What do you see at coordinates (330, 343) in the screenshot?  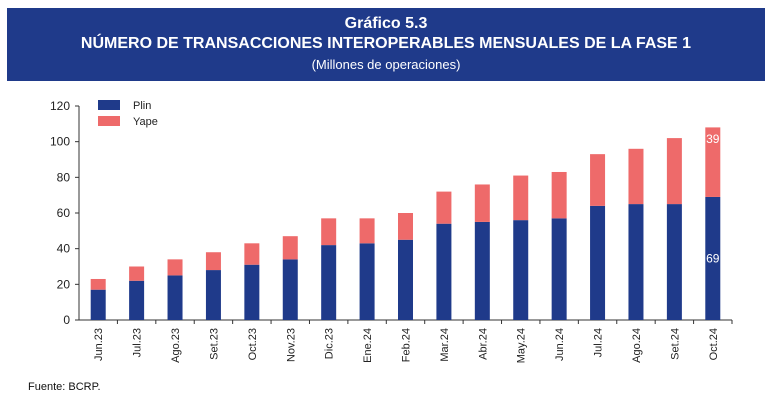 I see `x-tick-label: Dic.23` at bounding box center [330, 343].